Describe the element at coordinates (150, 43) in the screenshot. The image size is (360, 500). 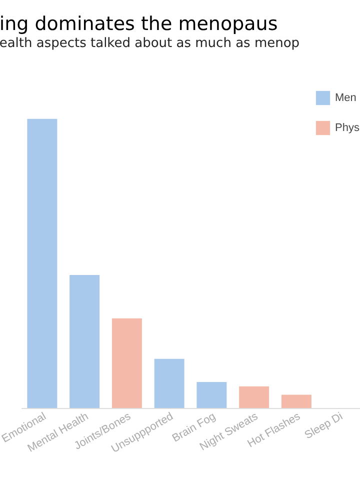
I see `chart-subtitle: ealth aspects talked about as much as menop` at that location.